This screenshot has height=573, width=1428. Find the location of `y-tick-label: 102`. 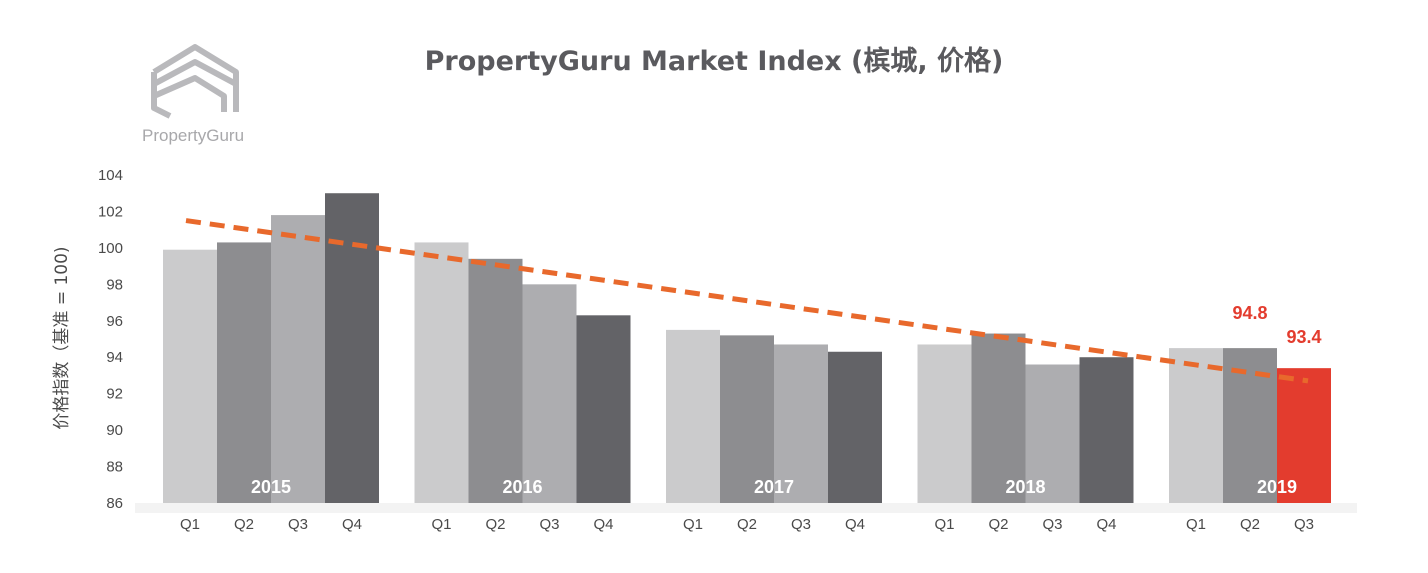

y-tick-label: 102 is located at coordinates (110, 211).